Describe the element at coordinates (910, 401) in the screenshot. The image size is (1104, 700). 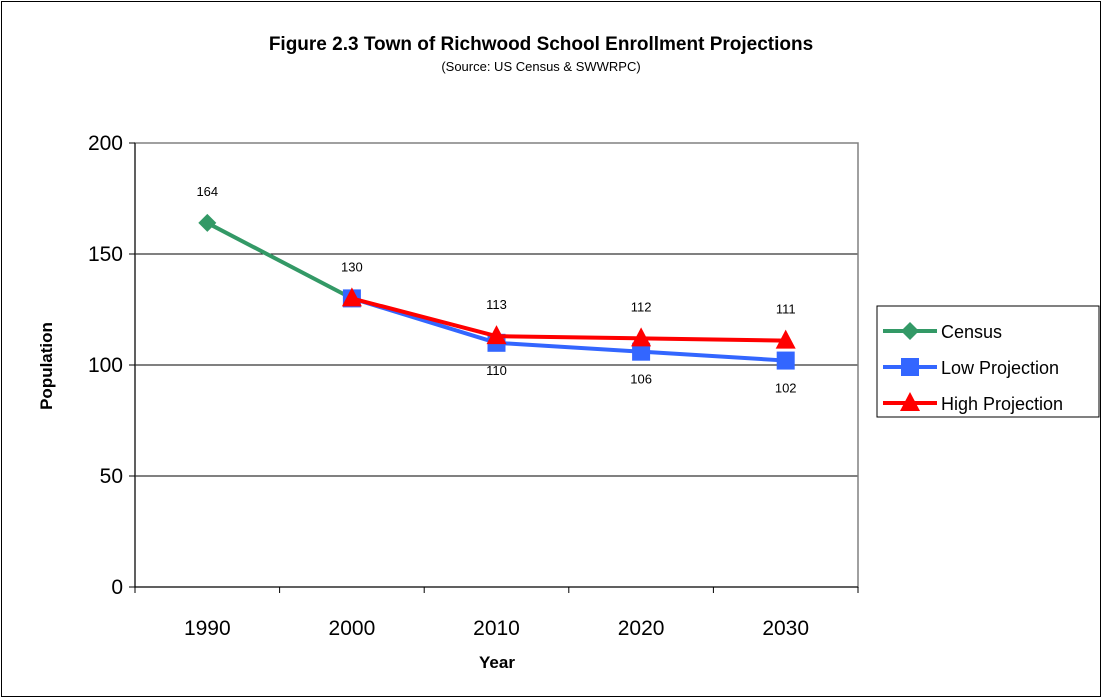
I see `legend-marker-high-projection` at that location.